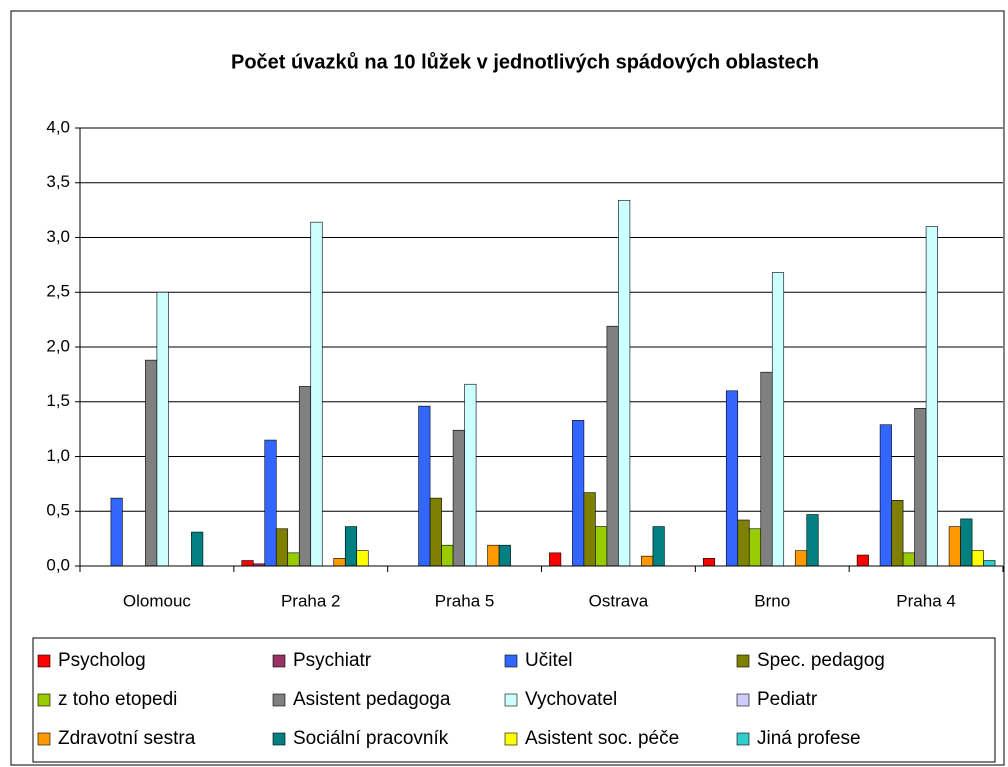 The height and width of the screenshot is (767, 1008). Describe the element at coordinates (549, 660) in the screenshot. I see `legend-label: Učitel` at that location.